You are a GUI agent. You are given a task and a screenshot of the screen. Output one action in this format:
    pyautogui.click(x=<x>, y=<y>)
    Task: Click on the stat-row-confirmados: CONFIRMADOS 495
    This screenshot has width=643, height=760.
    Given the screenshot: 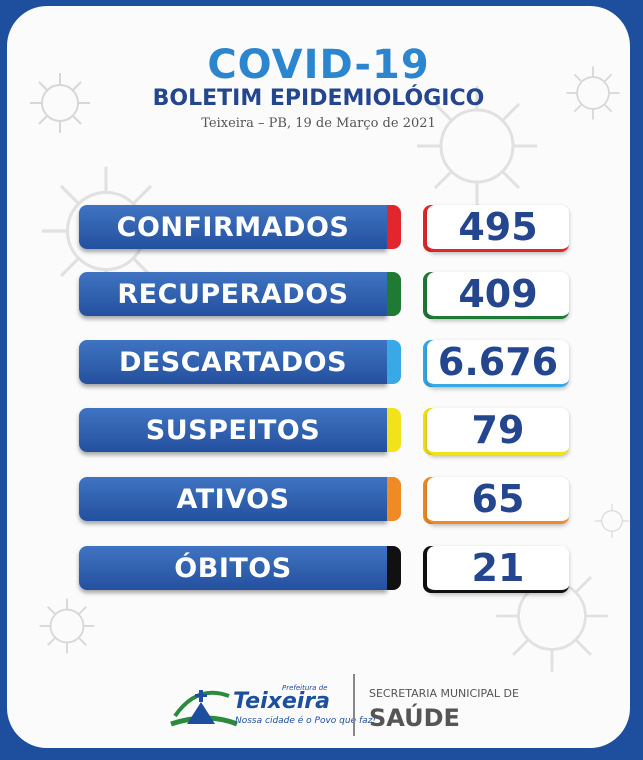 What is the action you would take?
    pyautogui.click(x=329, y=231)
    